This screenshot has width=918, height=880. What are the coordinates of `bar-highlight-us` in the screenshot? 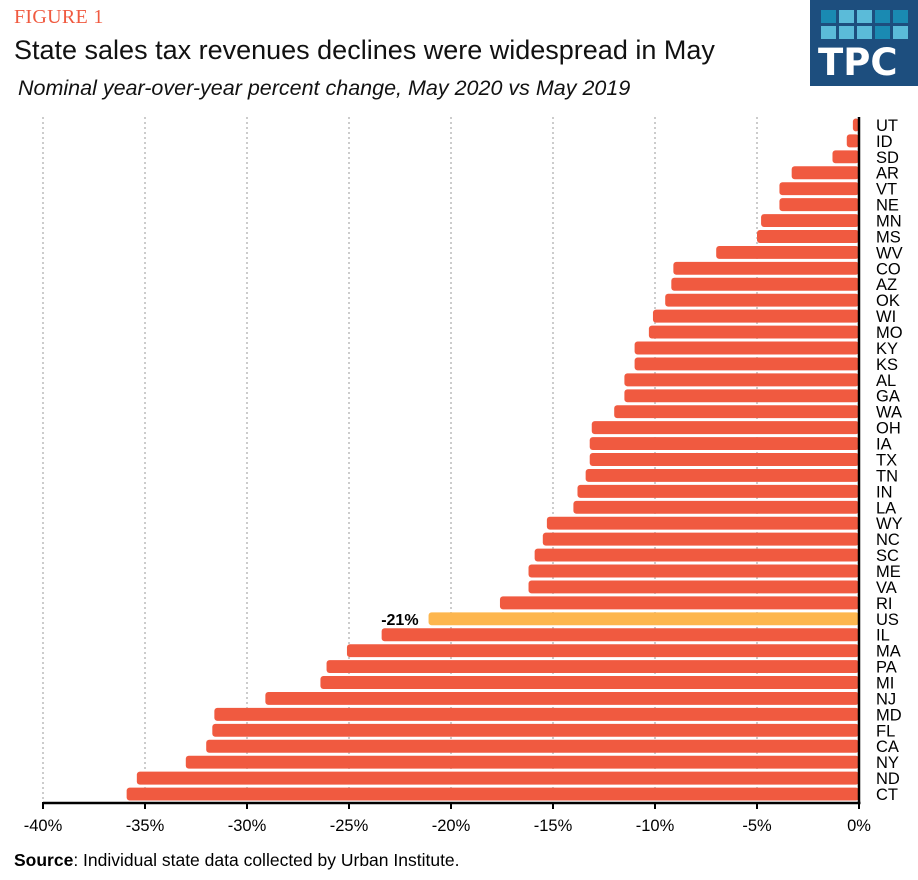 It's located at (643, 619).